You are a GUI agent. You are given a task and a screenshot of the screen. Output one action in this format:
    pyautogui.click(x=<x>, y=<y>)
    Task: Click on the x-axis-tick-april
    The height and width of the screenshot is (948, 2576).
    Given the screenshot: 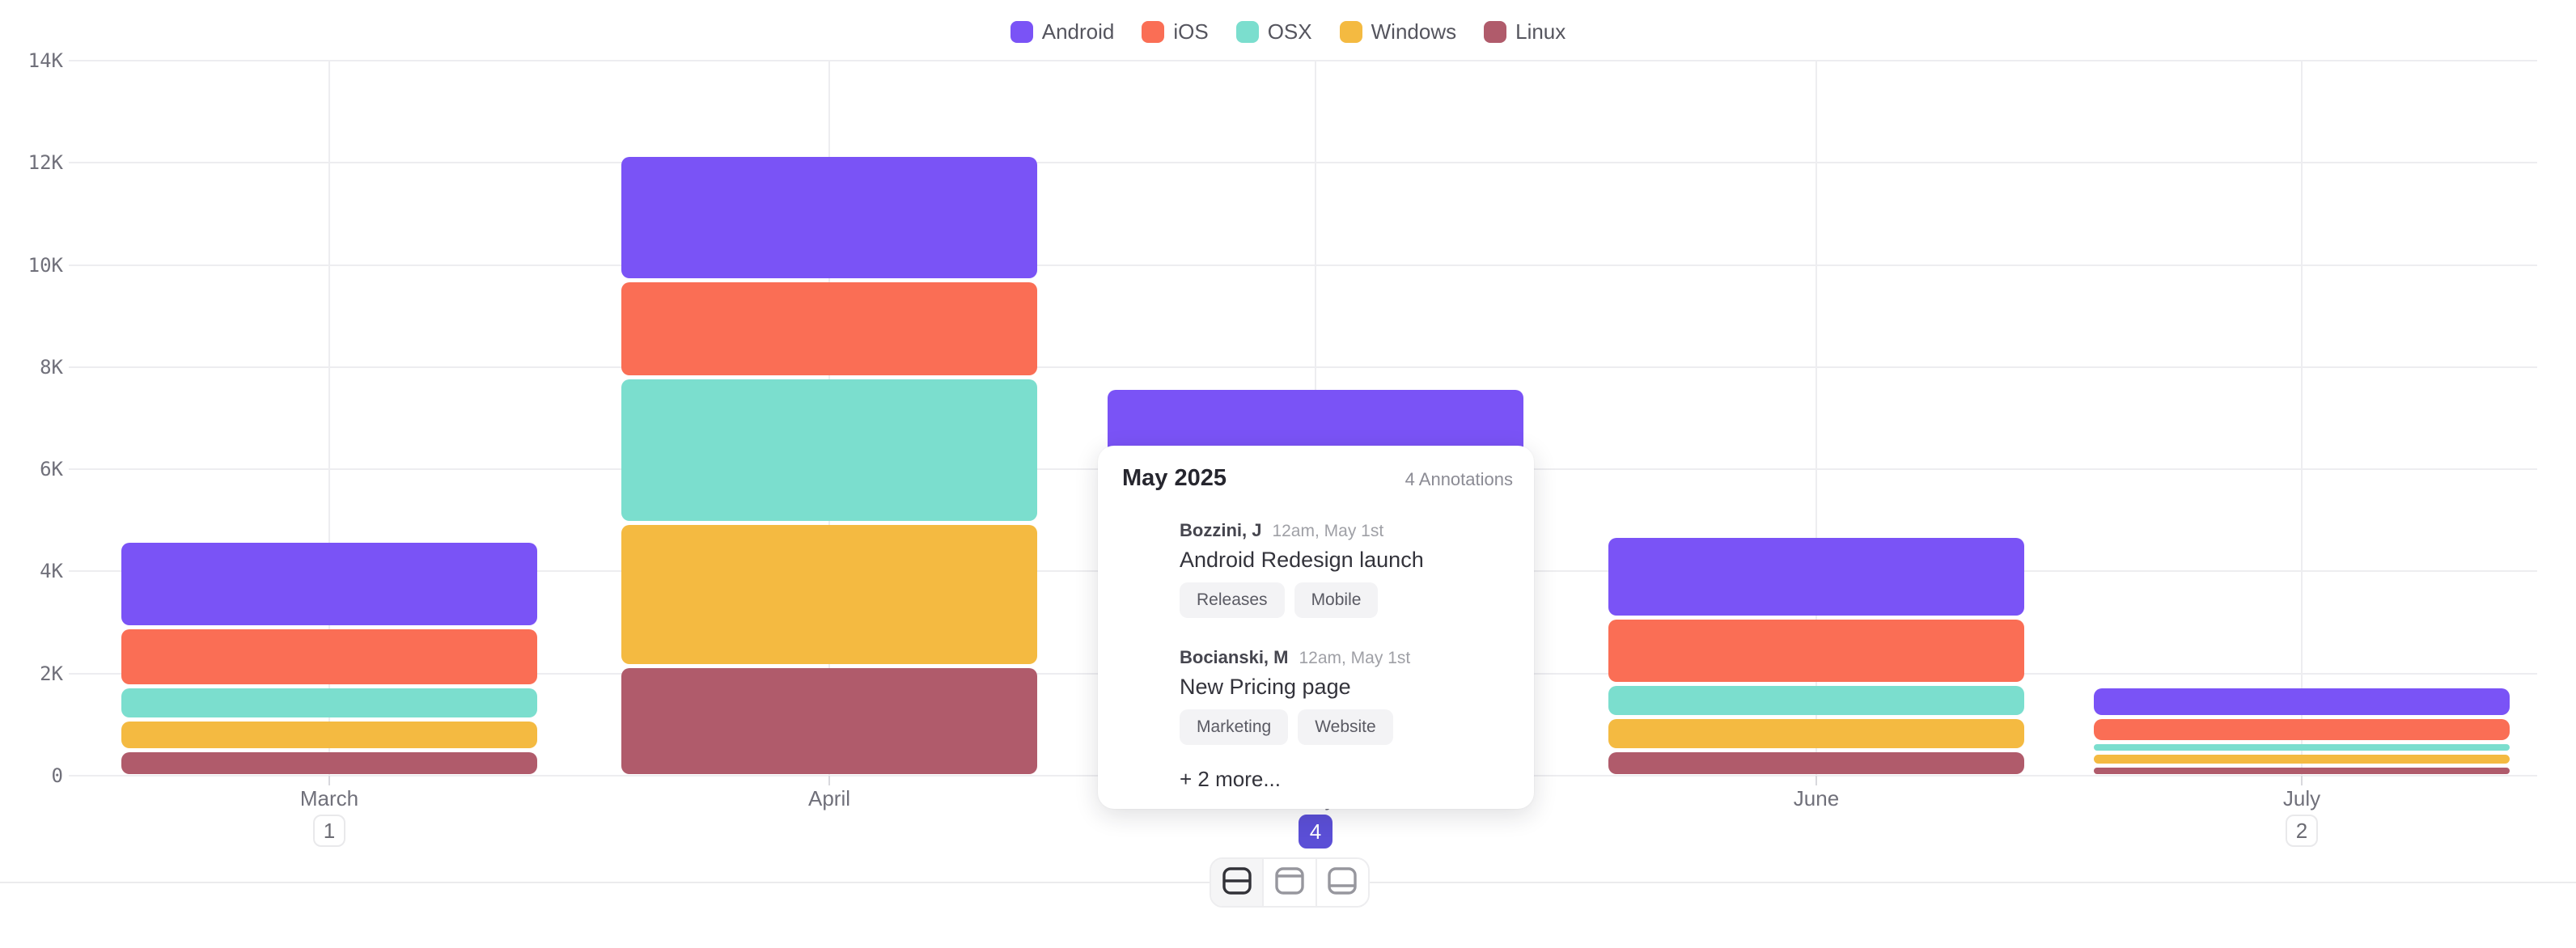 What is the action you would take?
    pyautogui.click(x=829, y=780)
    